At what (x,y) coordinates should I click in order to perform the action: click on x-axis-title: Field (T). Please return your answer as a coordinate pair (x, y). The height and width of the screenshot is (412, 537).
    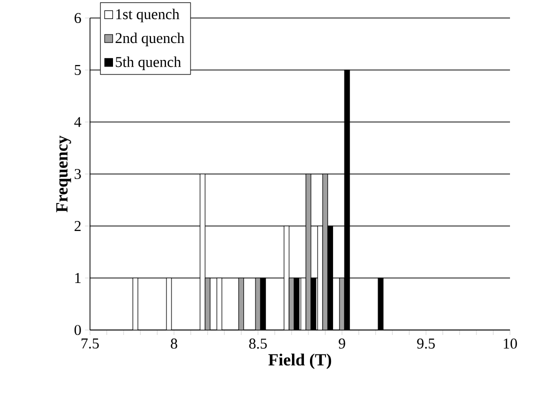
    Looking at the image, I should click on (300, 362).